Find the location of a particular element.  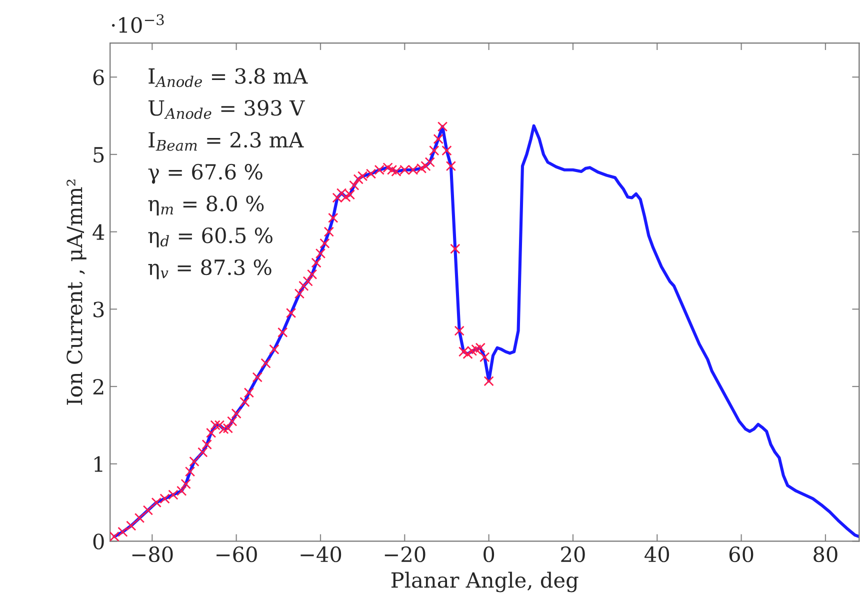

annotation: I$_{Beam}$ = 2.3 mA is located at coordinates (226, 141).